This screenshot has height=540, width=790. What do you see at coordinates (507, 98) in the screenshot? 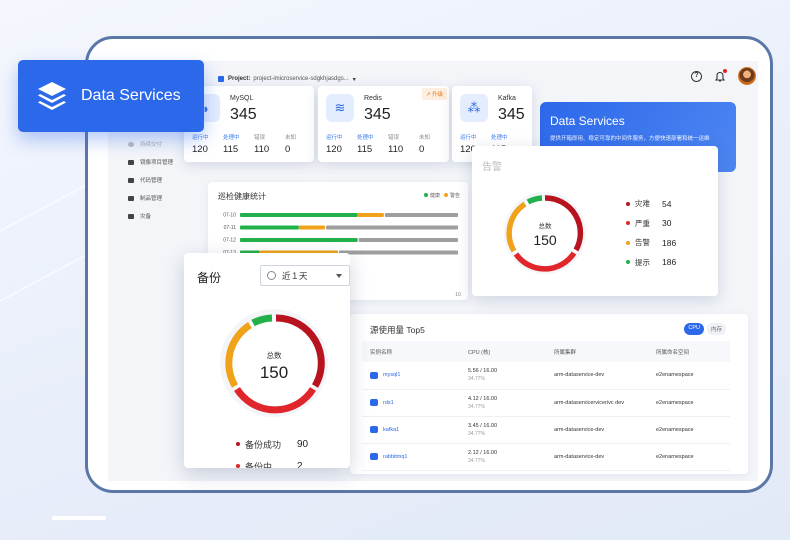
I see `metric-name: Kafka` at bounding box center [507, 98].